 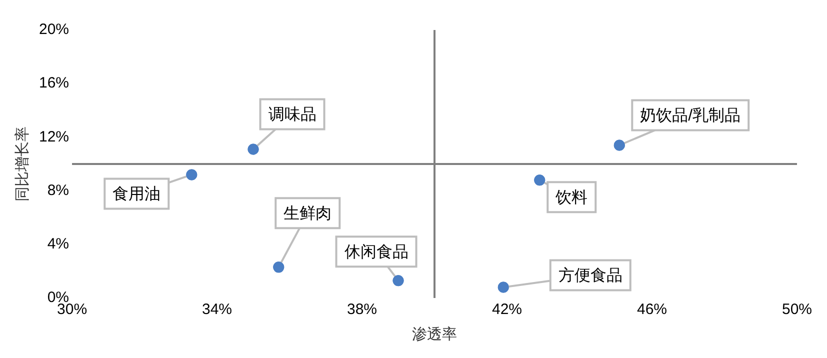 What do you see at coordinates (58, 190) in the screenshot?
I see `y-tick-label: 8%` at bounding box center [58, 190].